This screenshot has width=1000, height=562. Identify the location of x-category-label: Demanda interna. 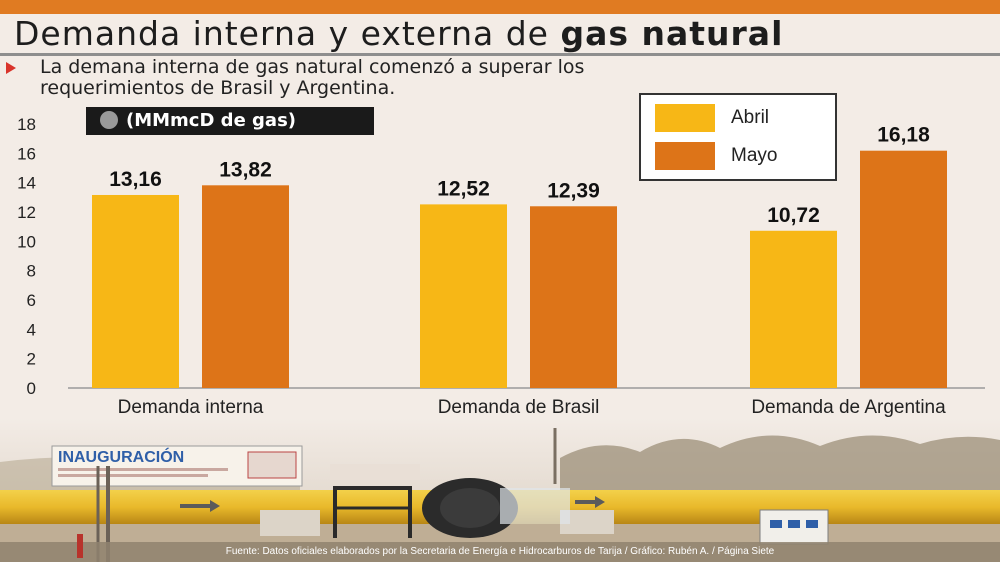
(191, 407).